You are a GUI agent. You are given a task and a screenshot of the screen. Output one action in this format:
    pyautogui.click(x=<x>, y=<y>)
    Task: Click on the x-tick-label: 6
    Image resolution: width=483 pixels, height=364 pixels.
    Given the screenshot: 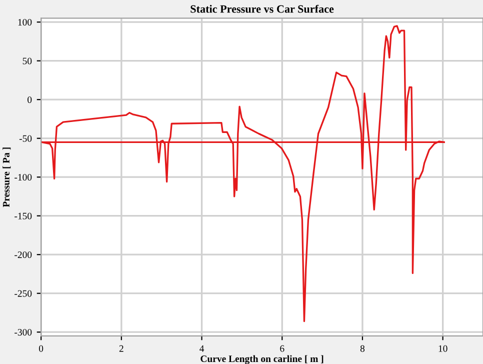 What is the action you would take?
    pyautogui.click(x=282, y=348)
    